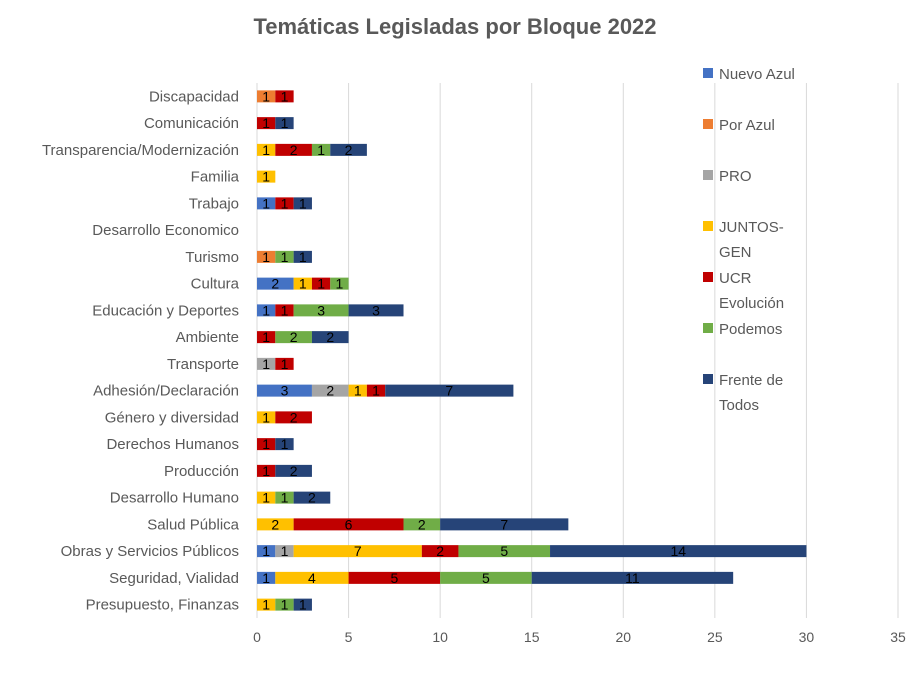 This screenshot has width=910, height=678. I want to click on category-label: Derechos Humanos, so click(172, 444).